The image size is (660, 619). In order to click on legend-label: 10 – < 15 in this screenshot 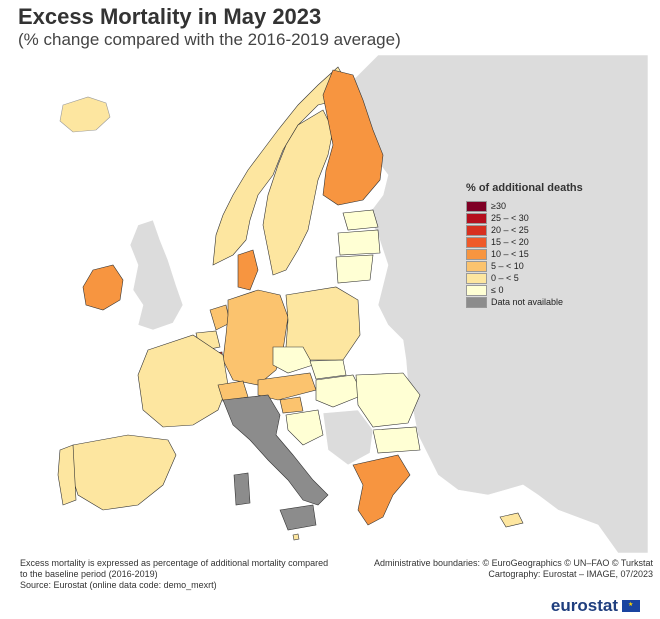, I will do `click(510, 254)`.